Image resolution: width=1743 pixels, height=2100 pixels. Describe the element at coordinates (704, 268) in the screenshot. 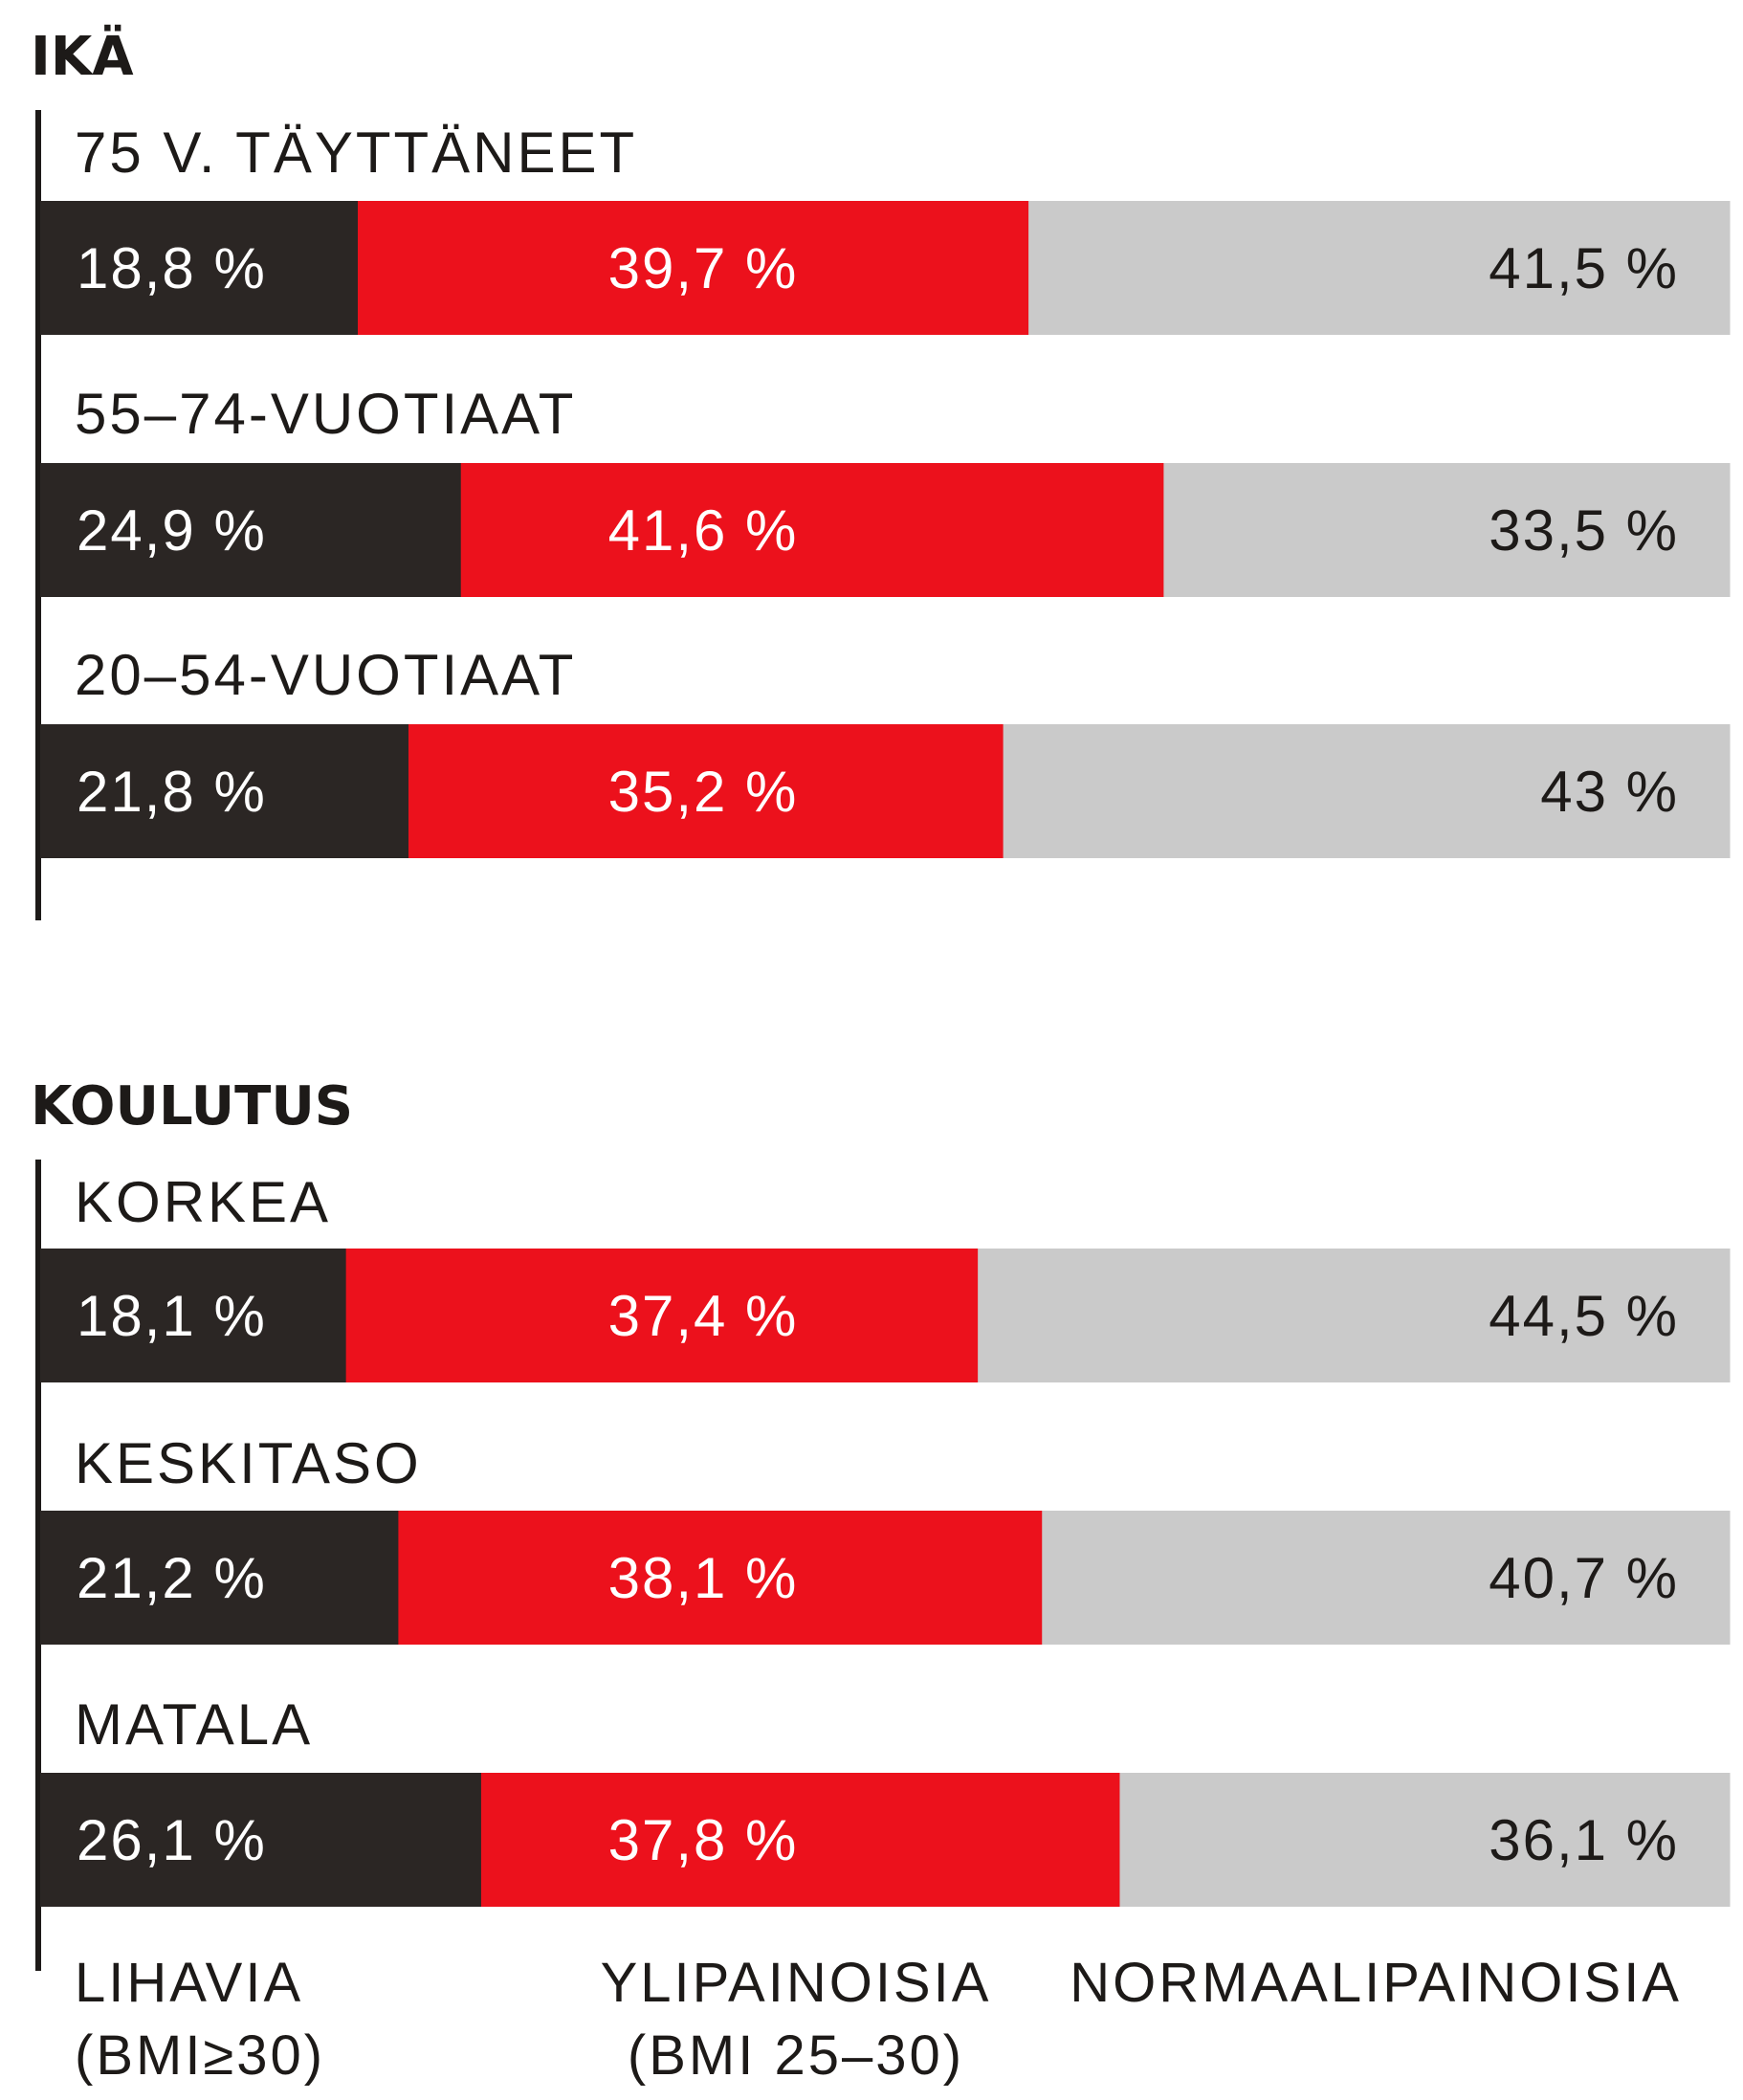

I see `value-label-0-0-1: 39,7 %` at that location.